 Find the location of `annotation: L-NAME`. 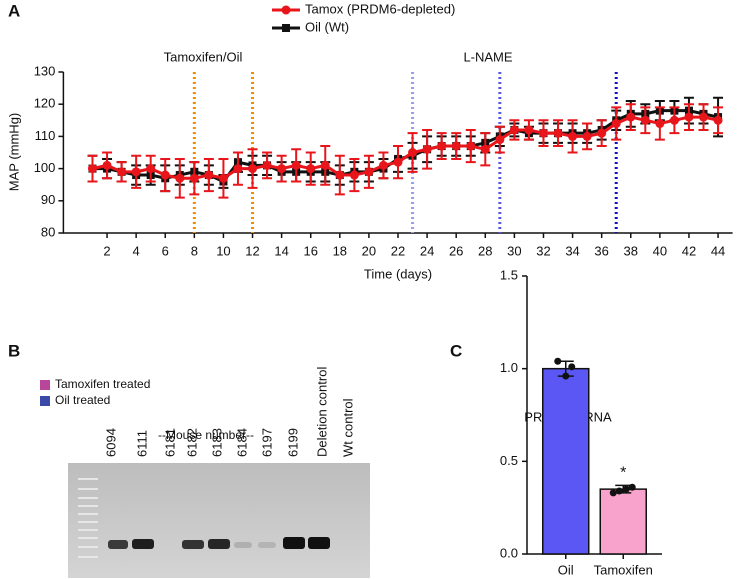

annotation: L-NAME is located at coordinates (487, 56).